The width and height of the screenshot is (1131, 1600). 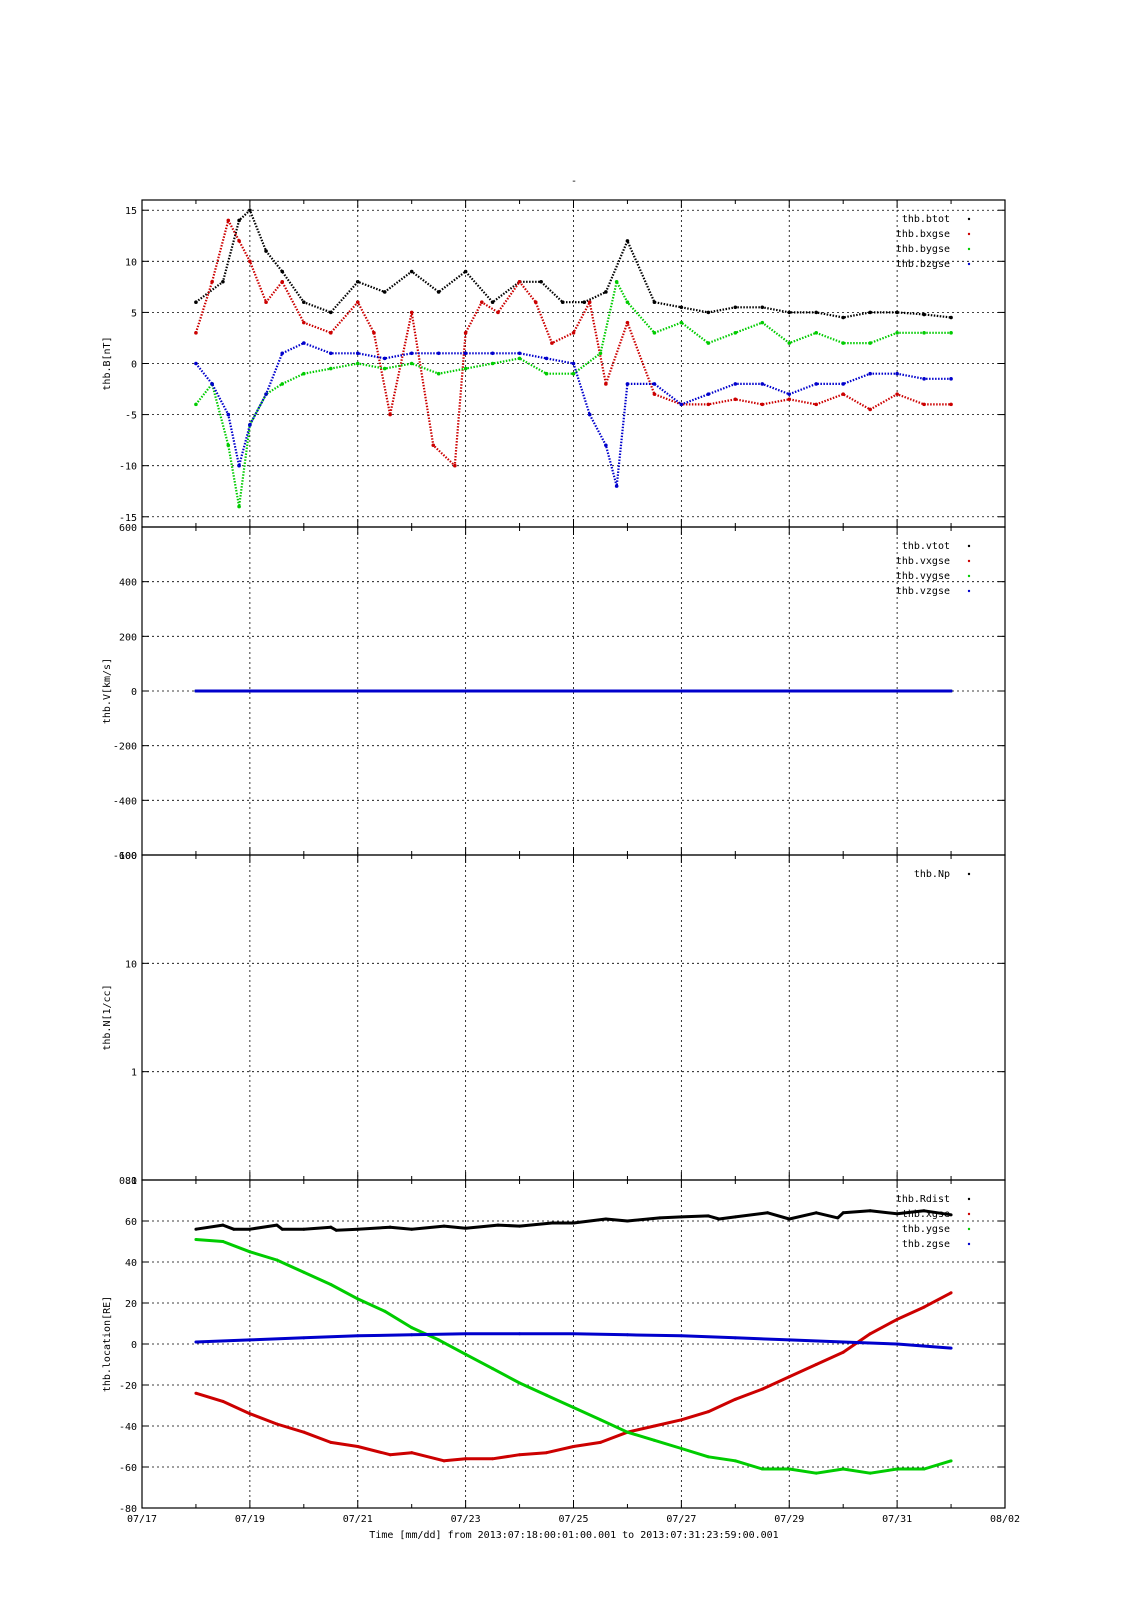 What do you see at coordinates (926, 1229) in the screenshot?
I see `legend-label: thb.ygse` at bounding box center [926, 1229].